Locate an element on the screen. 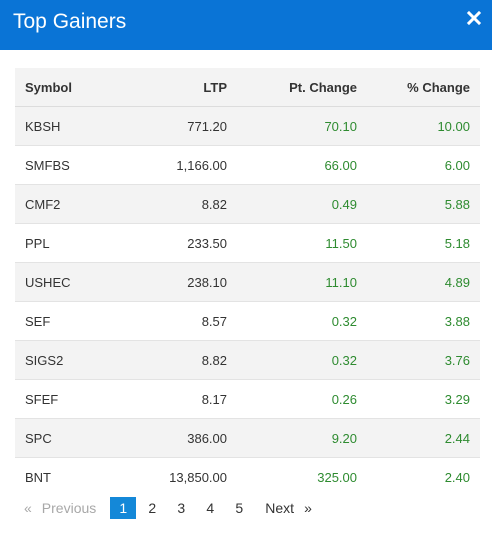  table-row: SMFBS 1,166.00 66.00 6.00 is located at coordinates (247, 165).